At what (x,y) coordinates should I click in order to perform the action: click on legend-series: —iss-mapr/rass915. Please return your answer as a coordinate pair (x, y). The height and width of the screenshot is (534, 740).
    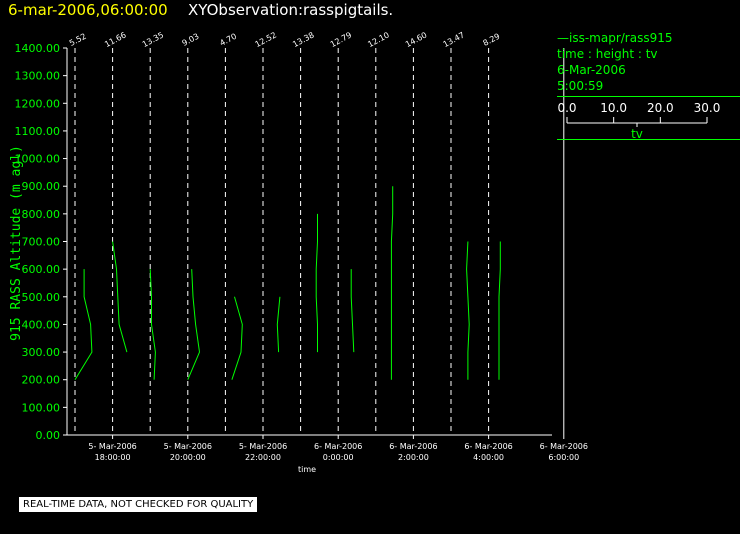
    Looking at the image, I should click on (615, 38).